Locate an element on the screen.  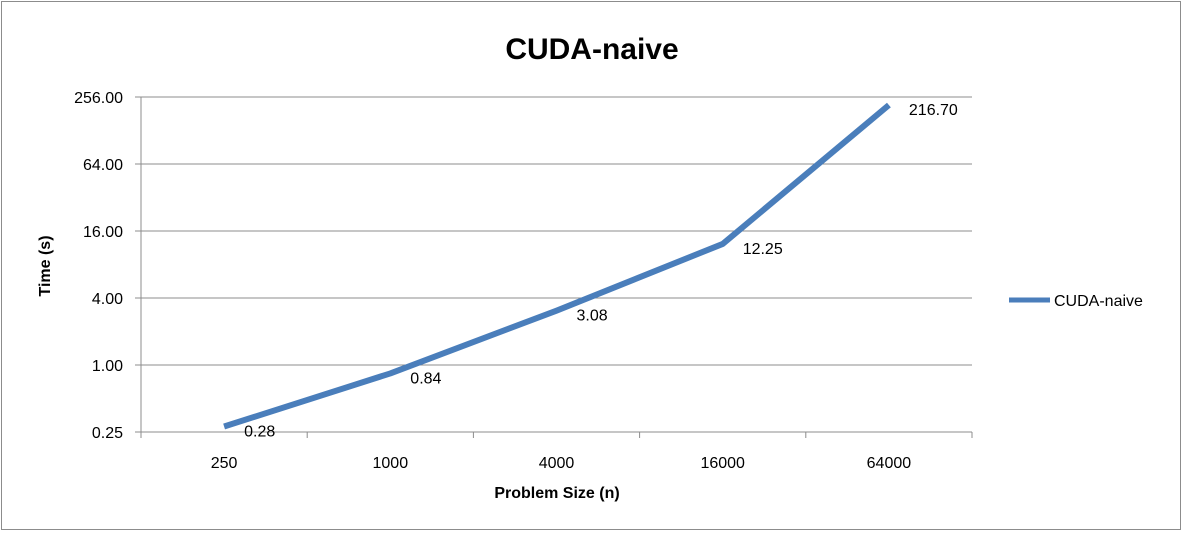
x-tick-label: 16000 is located at coordinates (722, 463).